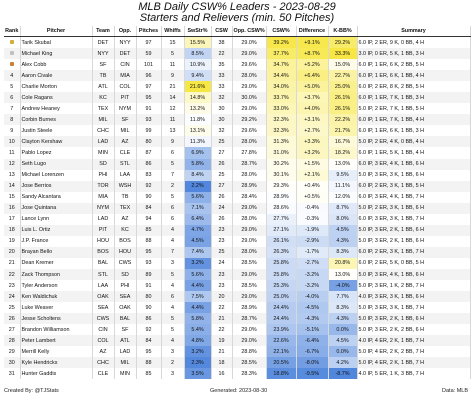 This screenshot has width=474, height=400. Describe the element at coordinates (198, 131) in the screenshot. I see `swstr-cell: 13.1%` at that location.